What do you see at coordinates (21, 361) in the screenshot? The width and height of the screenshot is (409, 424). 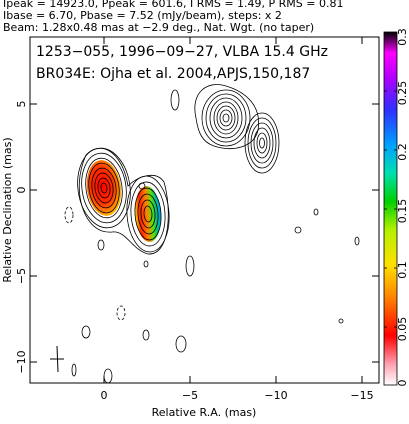 I see `y-tick-label: −10` at bounding box center [21, 361].